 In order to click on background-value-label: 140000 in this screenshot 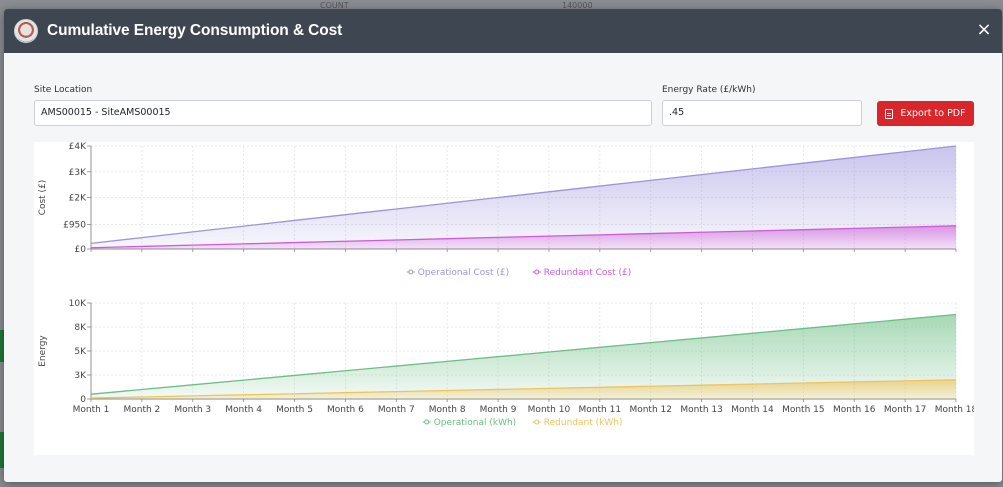, I will do `click(577, 5)`.